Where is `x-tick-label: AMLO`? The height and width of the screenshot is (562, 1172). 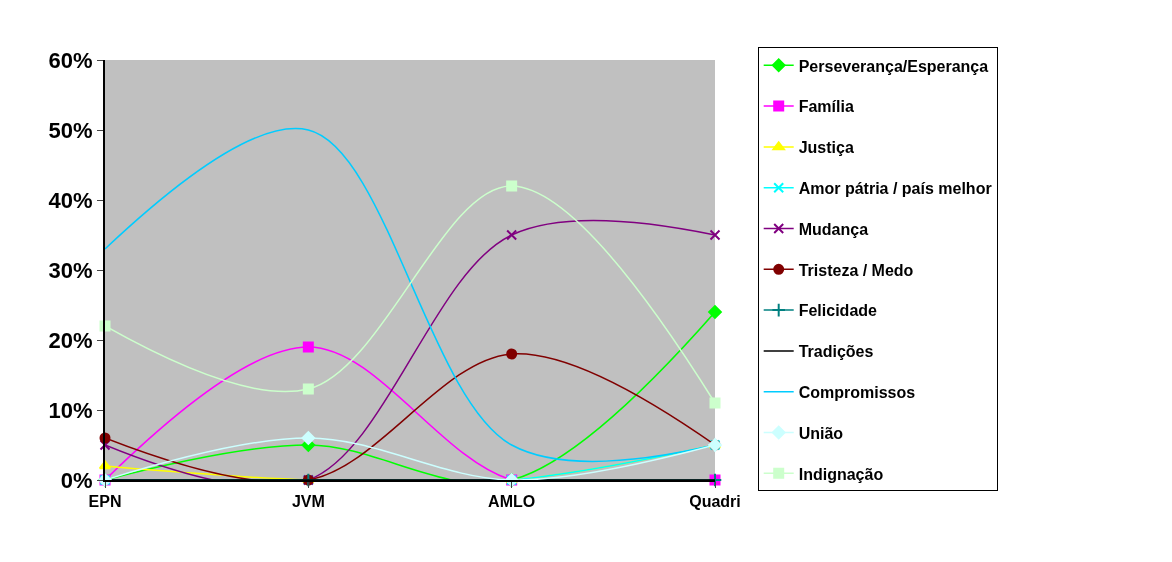 x-tick-label: AMLO is located at coordinates (512, 502).